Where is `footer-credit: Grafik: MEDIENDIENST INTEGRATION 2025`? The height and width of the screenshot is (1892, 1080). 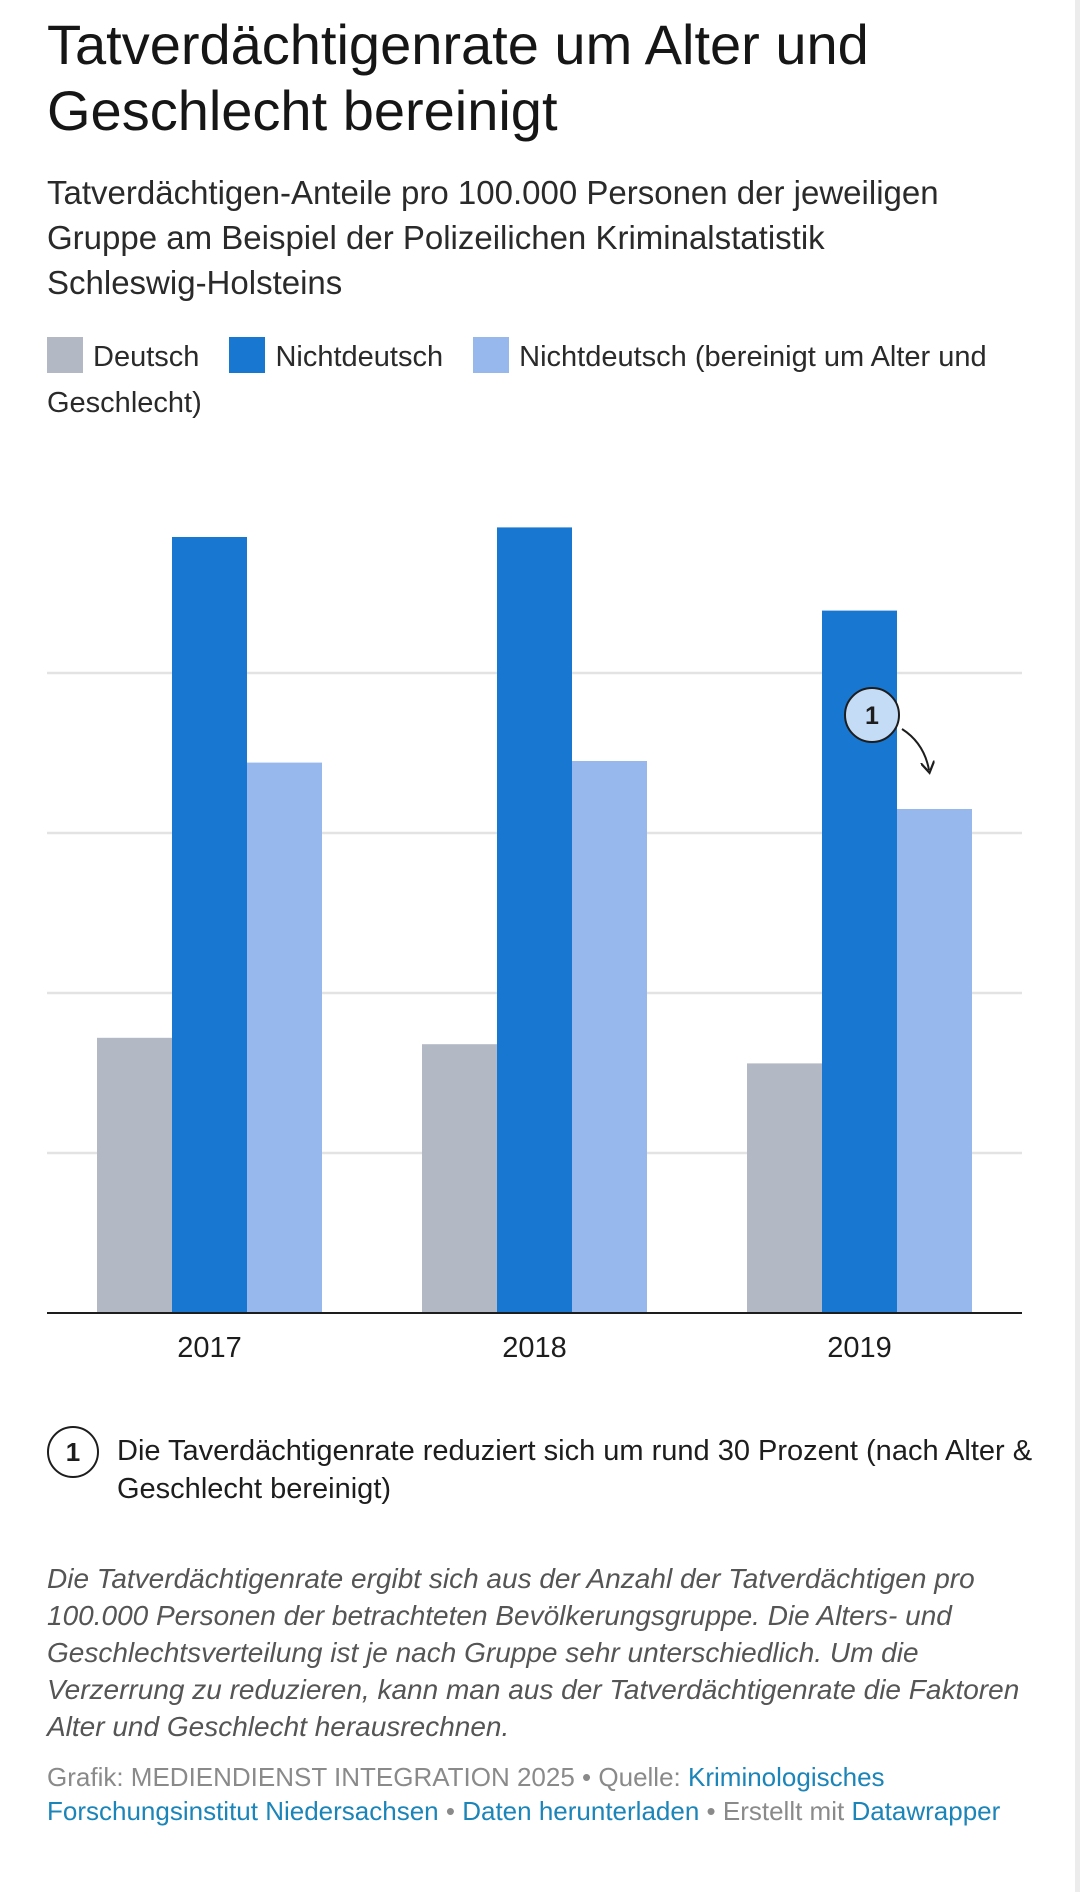
footer-credit: Grafik: MEDIENDIENST INTEGRATION 2025 is located at coordinates (311, 1777).